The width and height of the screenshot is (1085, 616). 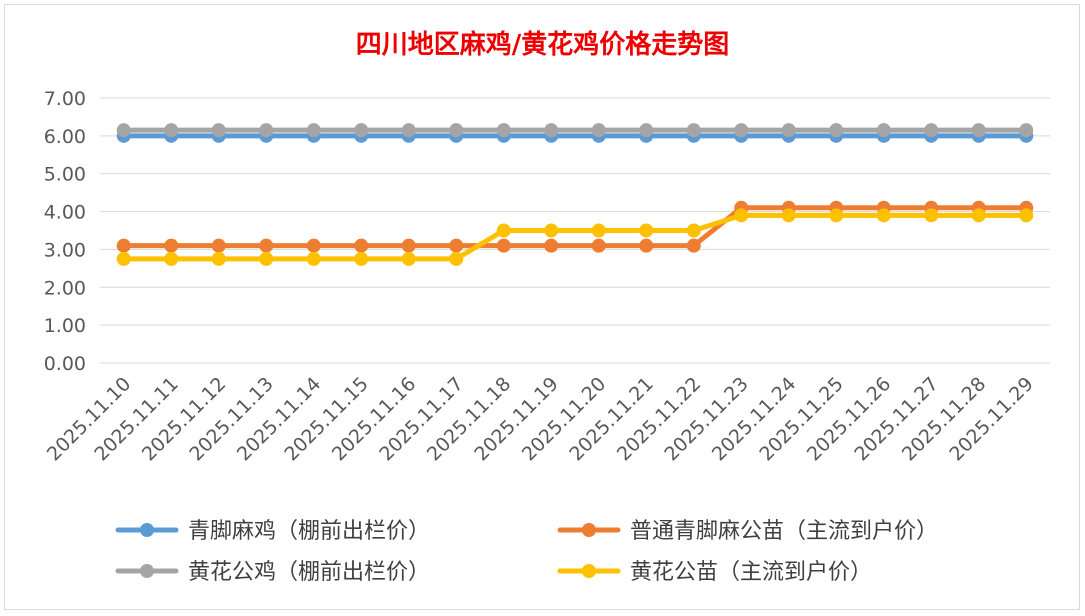 I want to click on y-axis: 0.00 1.00 2.00 3.00 4.00 5.00 6.00 7.00, so click(x=65, y=231).